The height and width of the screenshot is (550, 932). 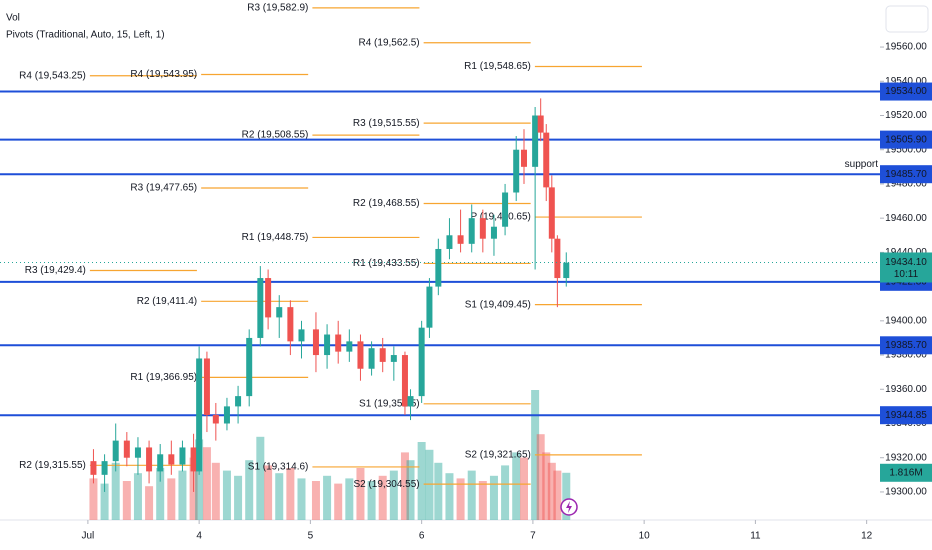 I want to click on y-tick-label: 19560.00, so click(x=906, y=47).